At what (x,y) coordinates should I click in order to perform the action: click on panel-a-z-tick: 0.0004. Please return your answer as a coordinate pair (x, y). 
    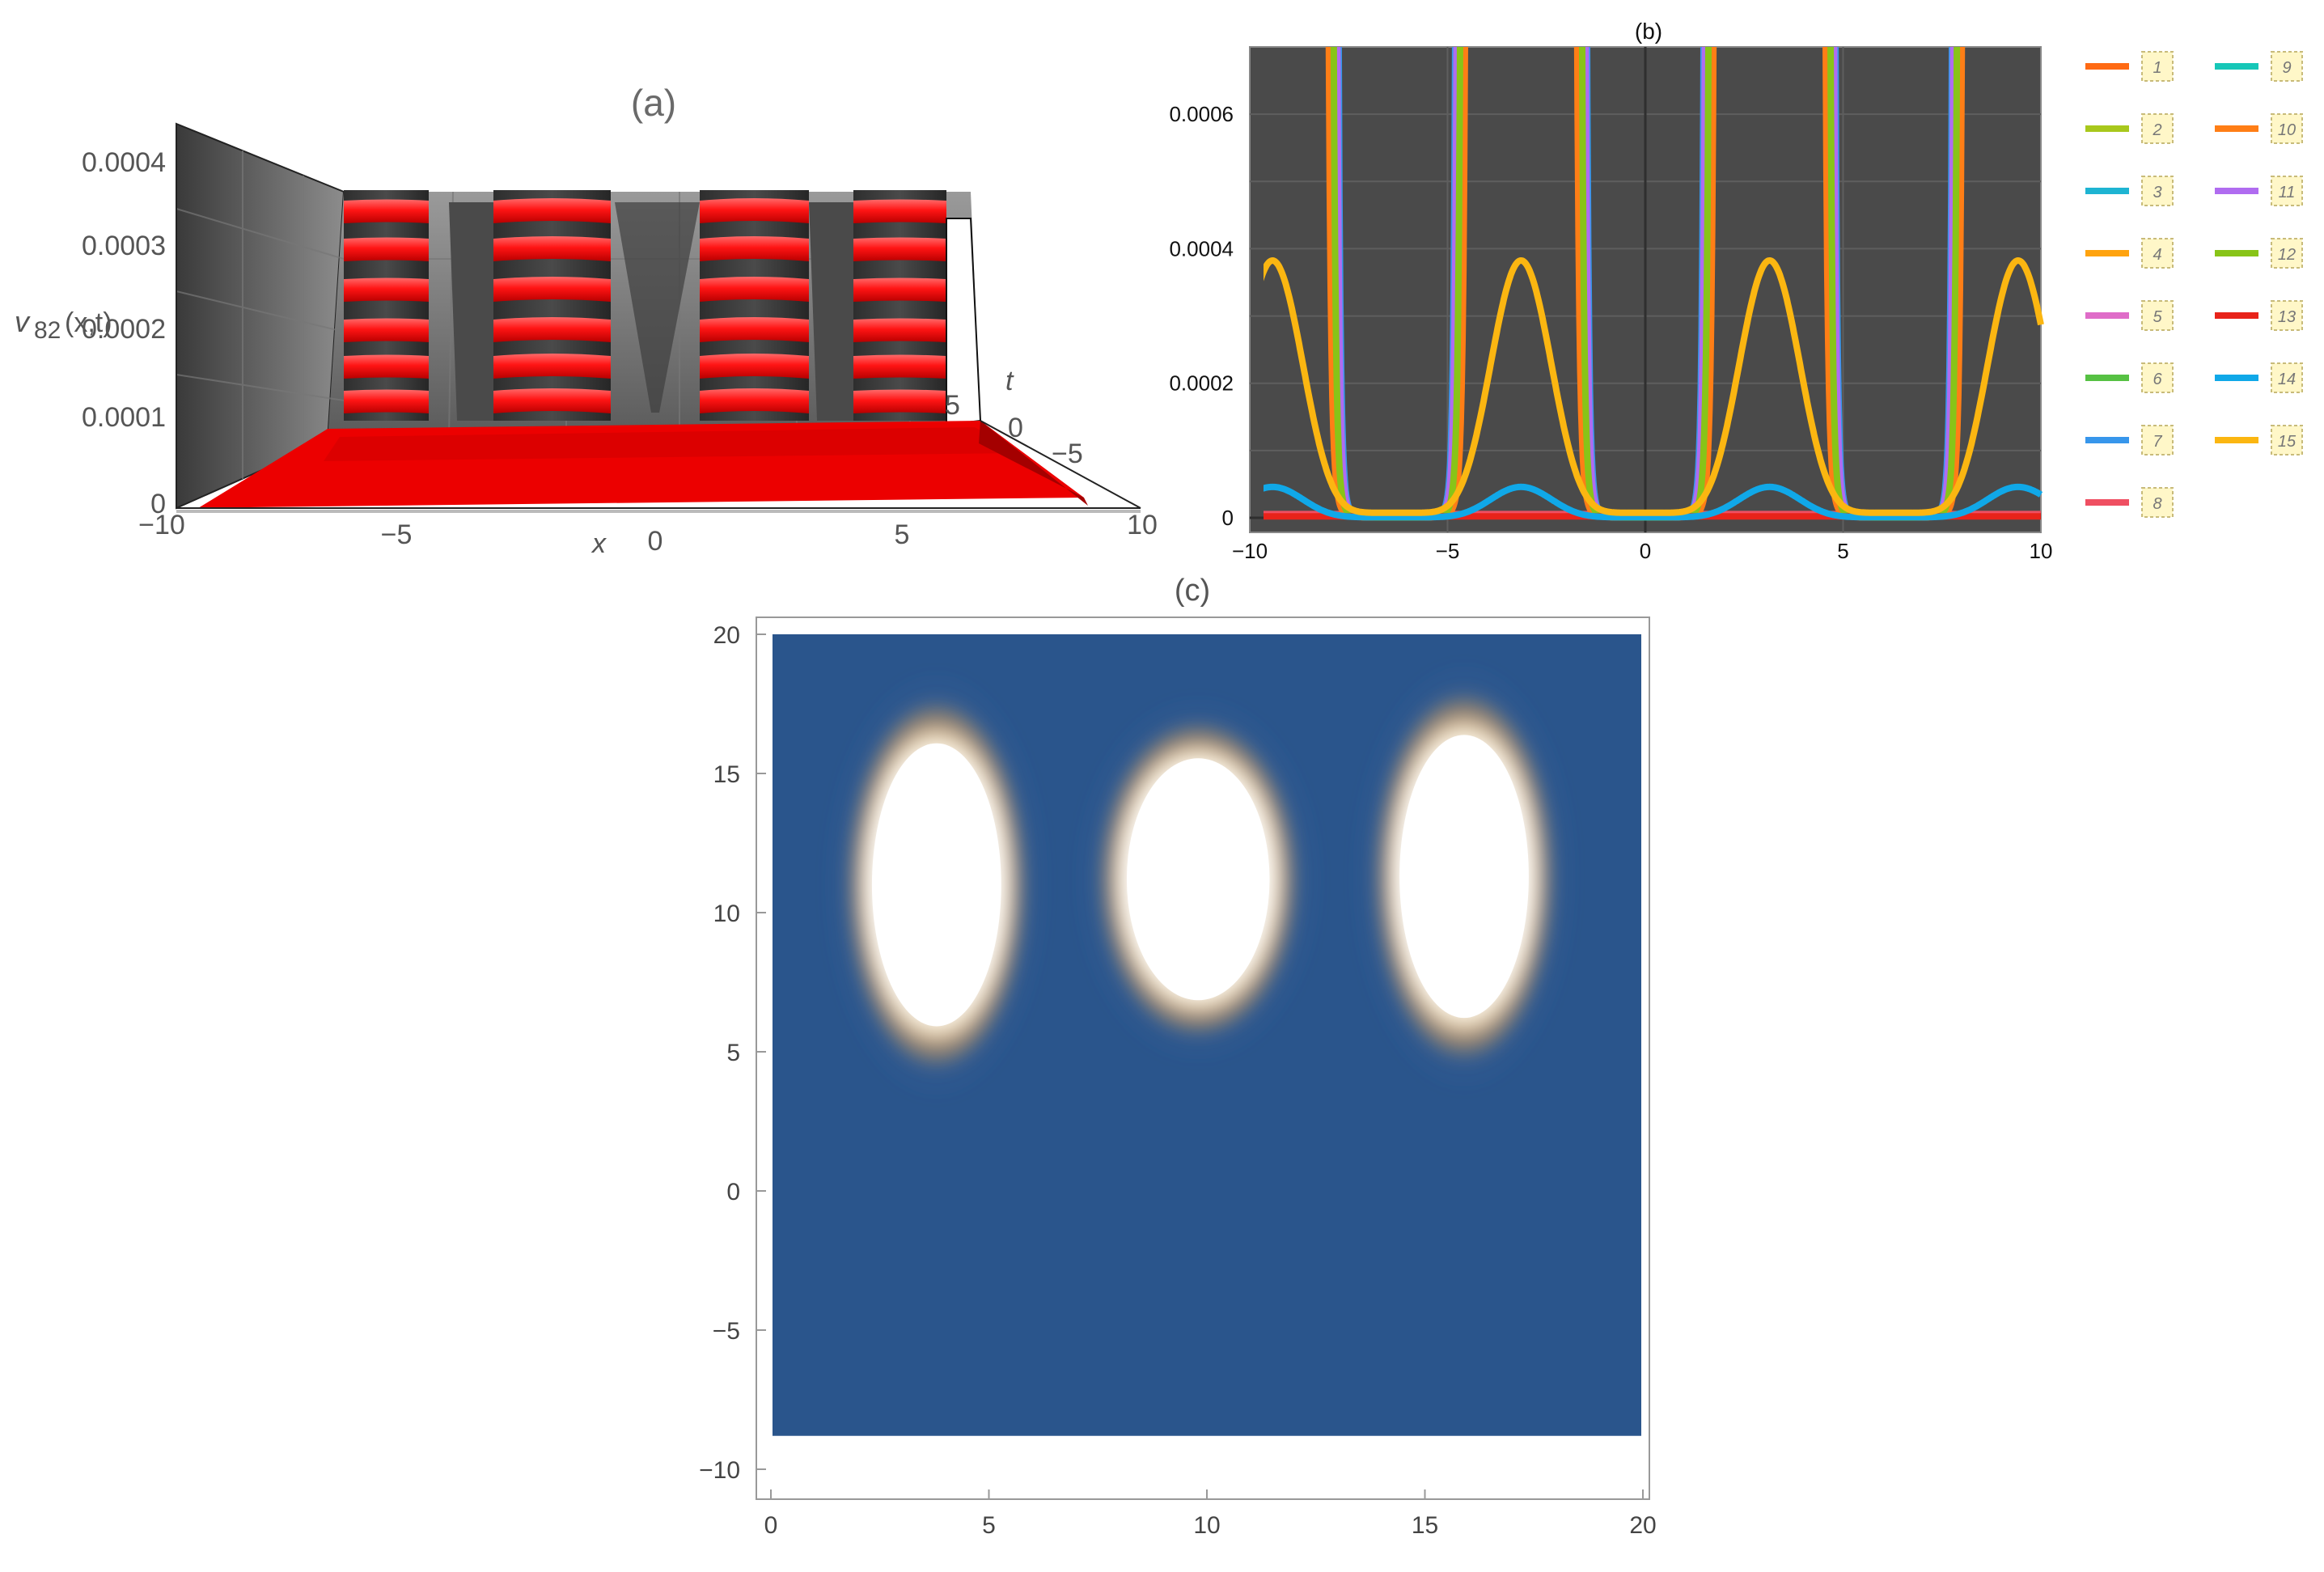
    Looking at the image, I should click on (124, 162).